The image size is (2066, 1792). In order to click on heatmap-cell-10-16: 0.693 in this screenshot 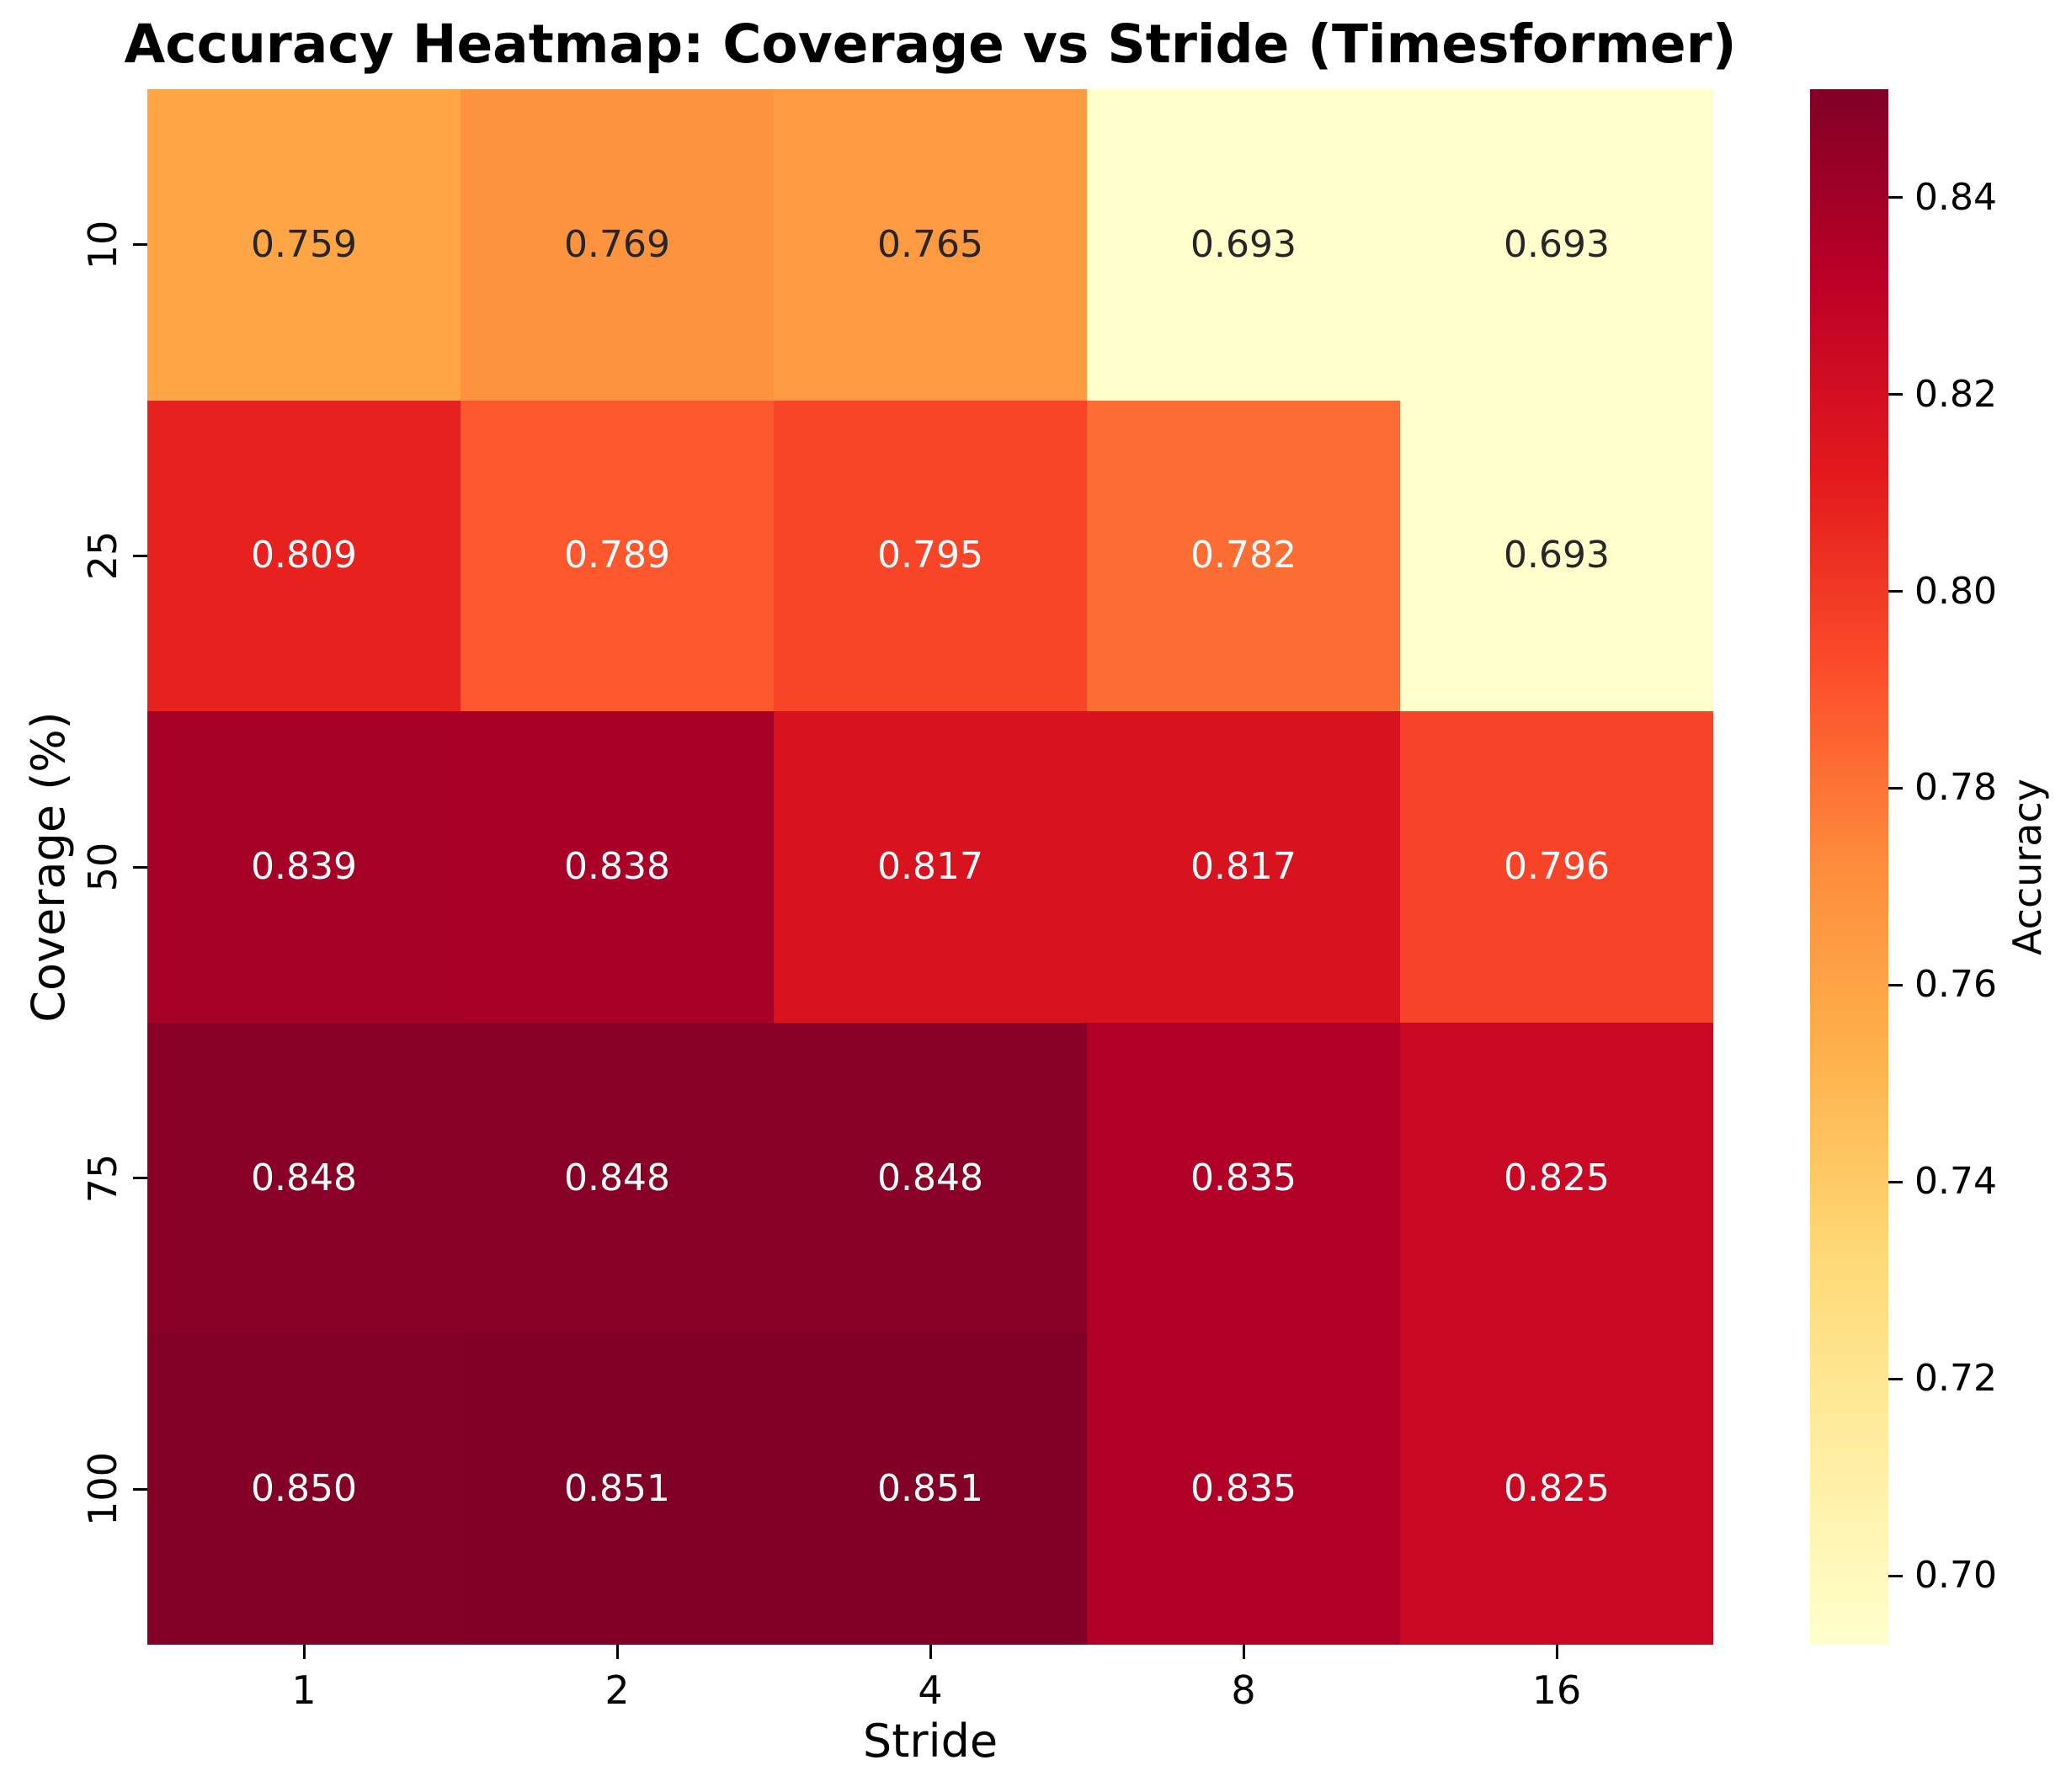, I will do `click(1557, 245)`.